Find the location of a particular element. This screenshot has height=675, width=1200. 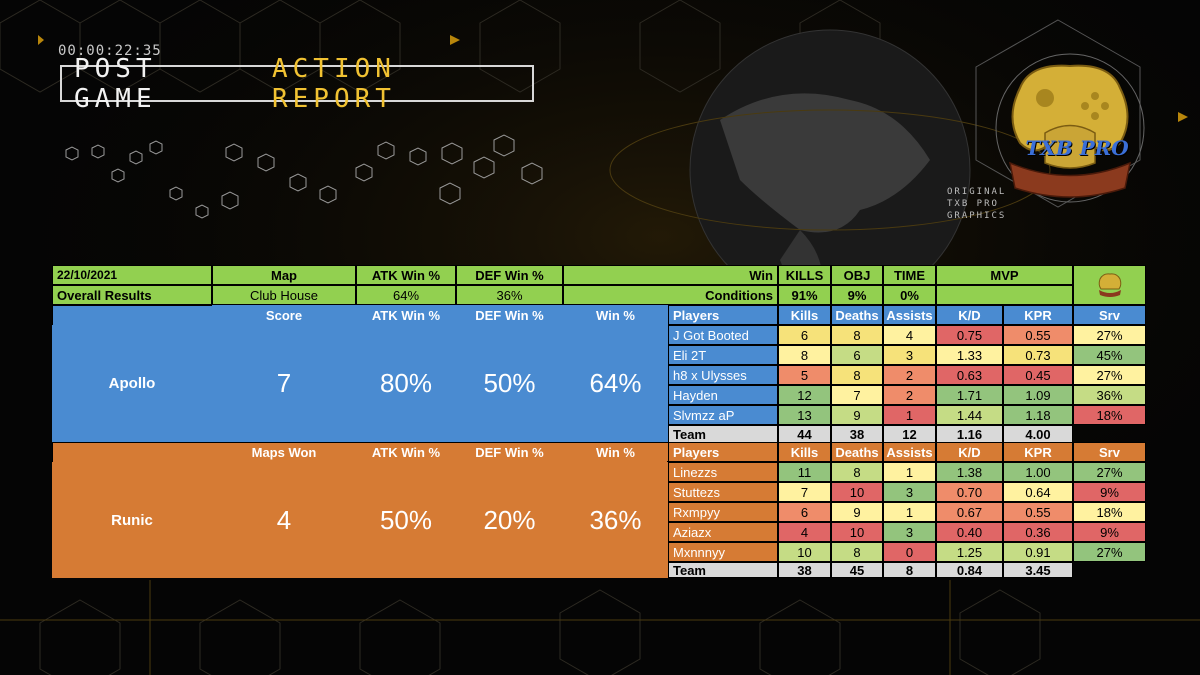

page-title: POST GAME ACTION REPORT is located at coordinates (297, 84).